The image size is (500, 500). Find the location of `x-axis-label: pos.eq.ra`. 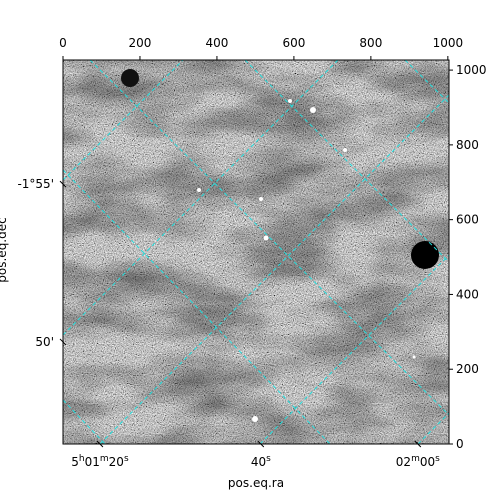

x-axis-label: pos.eq.ra is located at coordinates (256, 483).